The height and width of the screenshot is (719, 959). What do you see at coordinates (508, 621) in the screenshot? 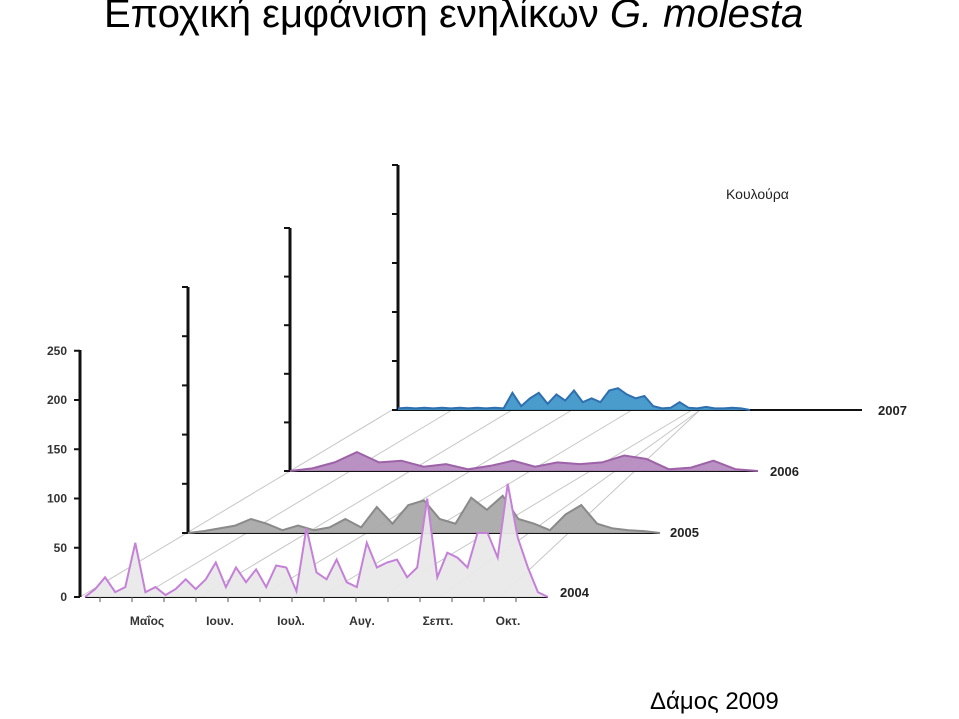
I see `x-tick-label: Οκτ.` at bounding box center [508, 621].